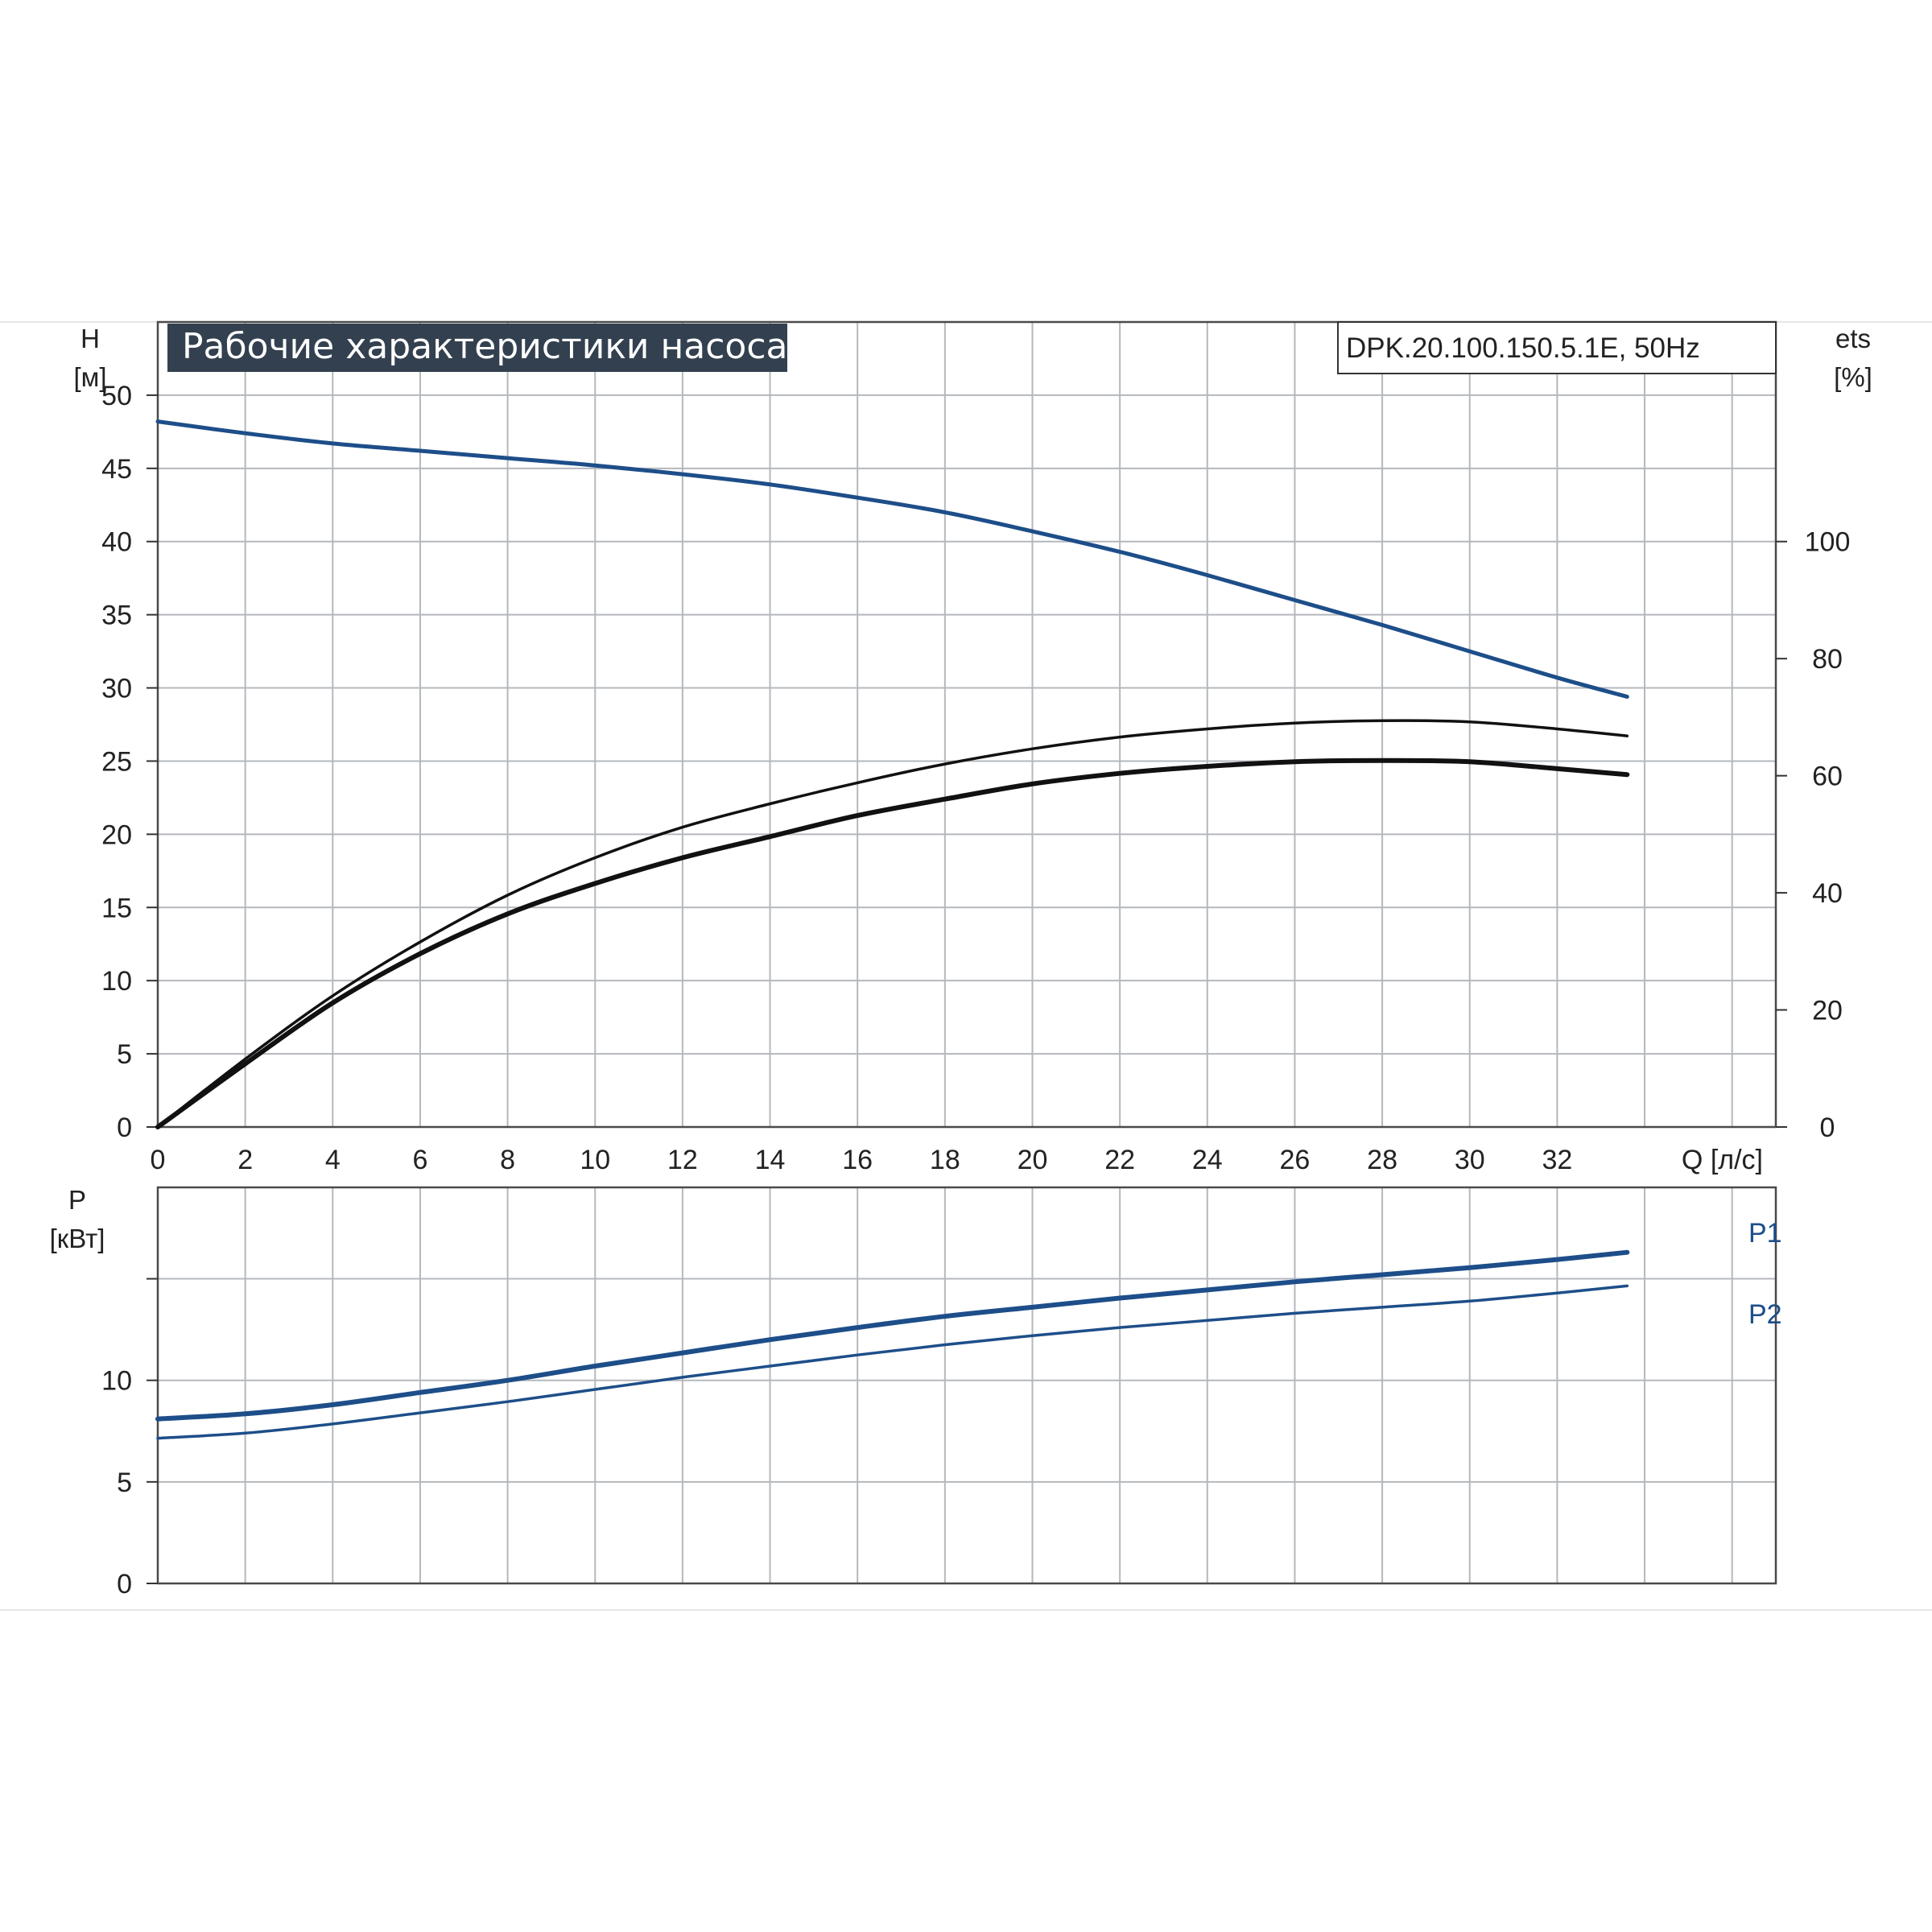 The height and width of the screenshot is (1932, 1932). Describe the element at coordinates (116, 908) in the screenshot. I see `y-tick-label: 15` at that location.